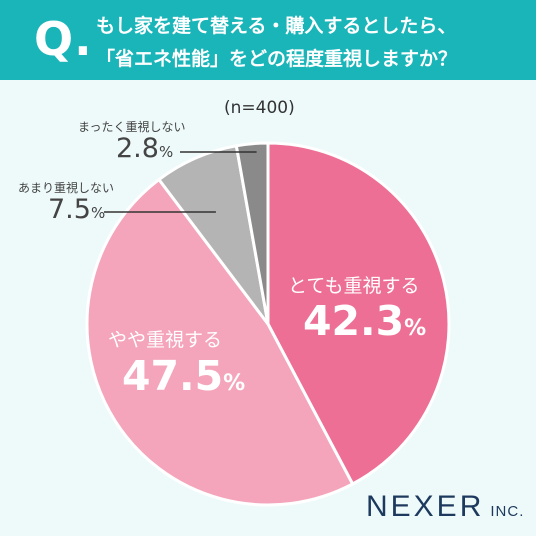 Image resolution: width=536 pixels, height=536 pixels. I want to click on slice-value-very-important: 42.3%, so click(364, 321).